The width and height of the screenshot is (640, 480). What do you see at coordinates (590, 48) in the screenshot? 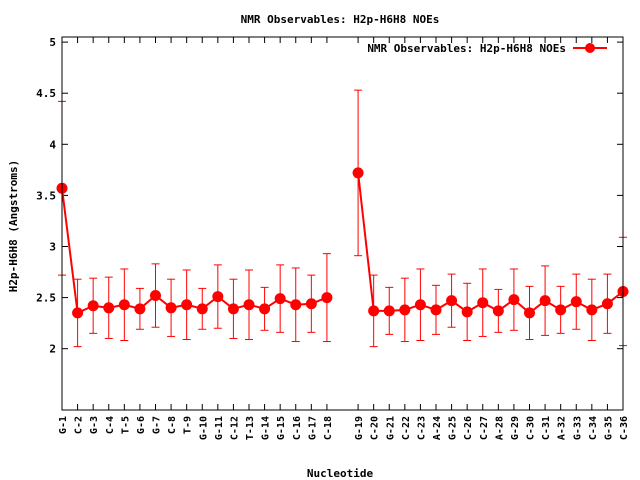
I see `legend-marker-sample` at bounding box center [590, 48].